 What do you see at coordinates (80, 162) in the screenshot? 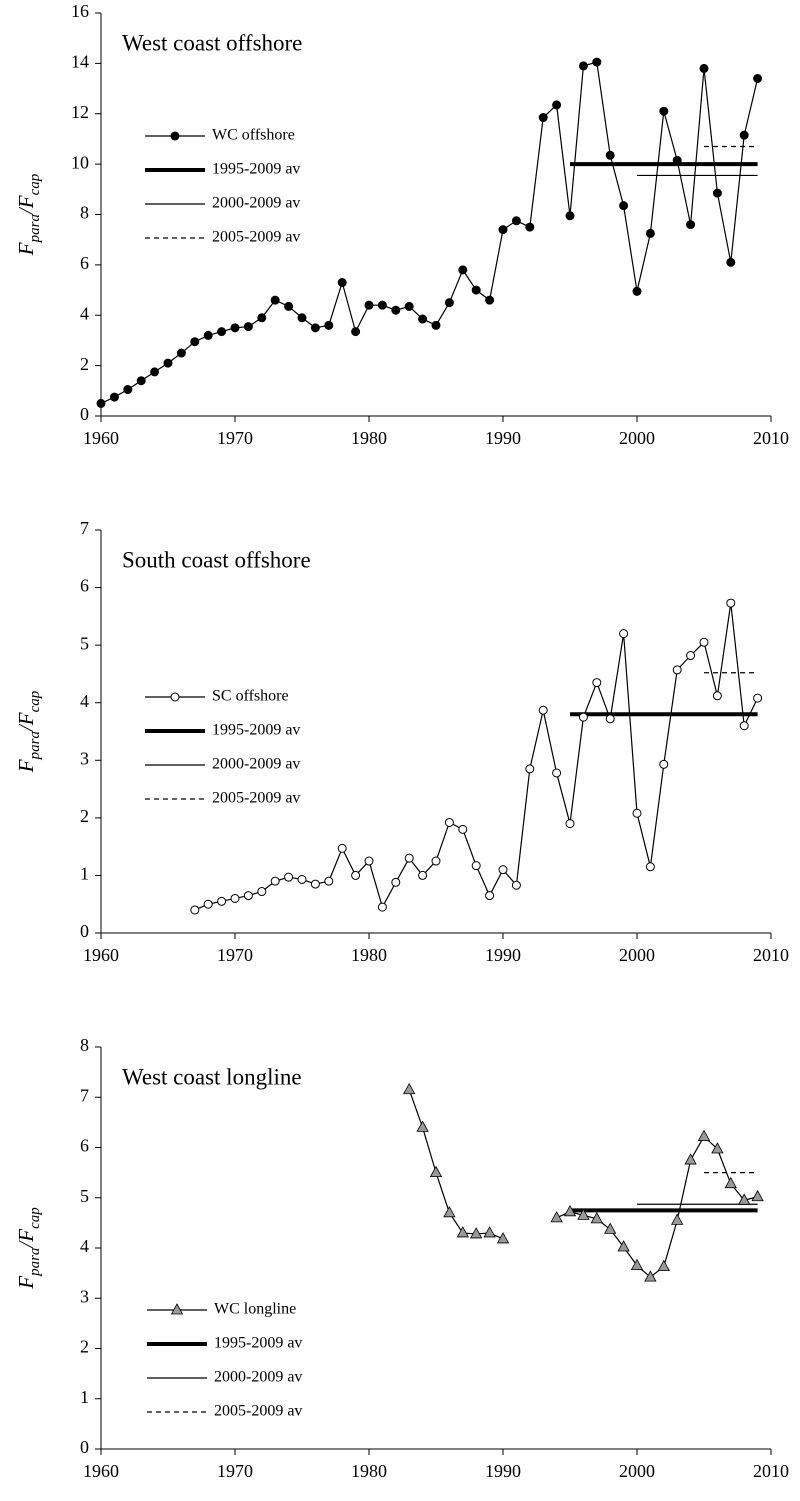
I see `y-tick-label: 10` at bounding box center [80, 162].